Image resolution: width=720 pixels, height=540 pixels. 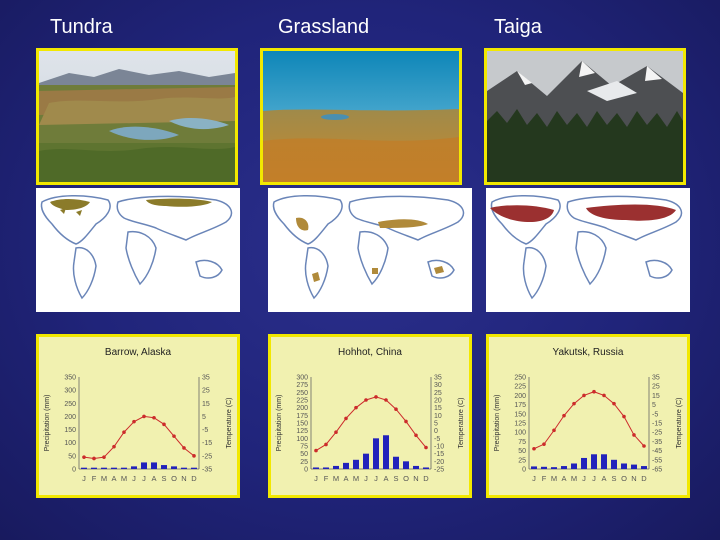 What do you see at coordinates (437, 439) in the screenshot?
I see `hohhot-china-ytick-right: -5` at bounding box center [437, 439].